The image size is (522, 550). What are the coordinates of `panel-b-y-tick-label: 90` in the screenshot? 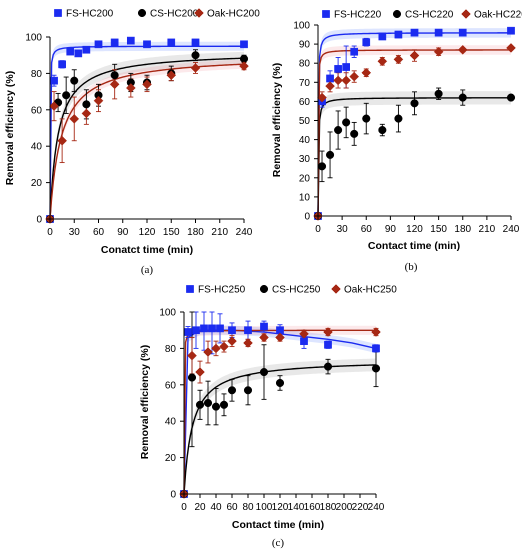 It's located at (305, 45).